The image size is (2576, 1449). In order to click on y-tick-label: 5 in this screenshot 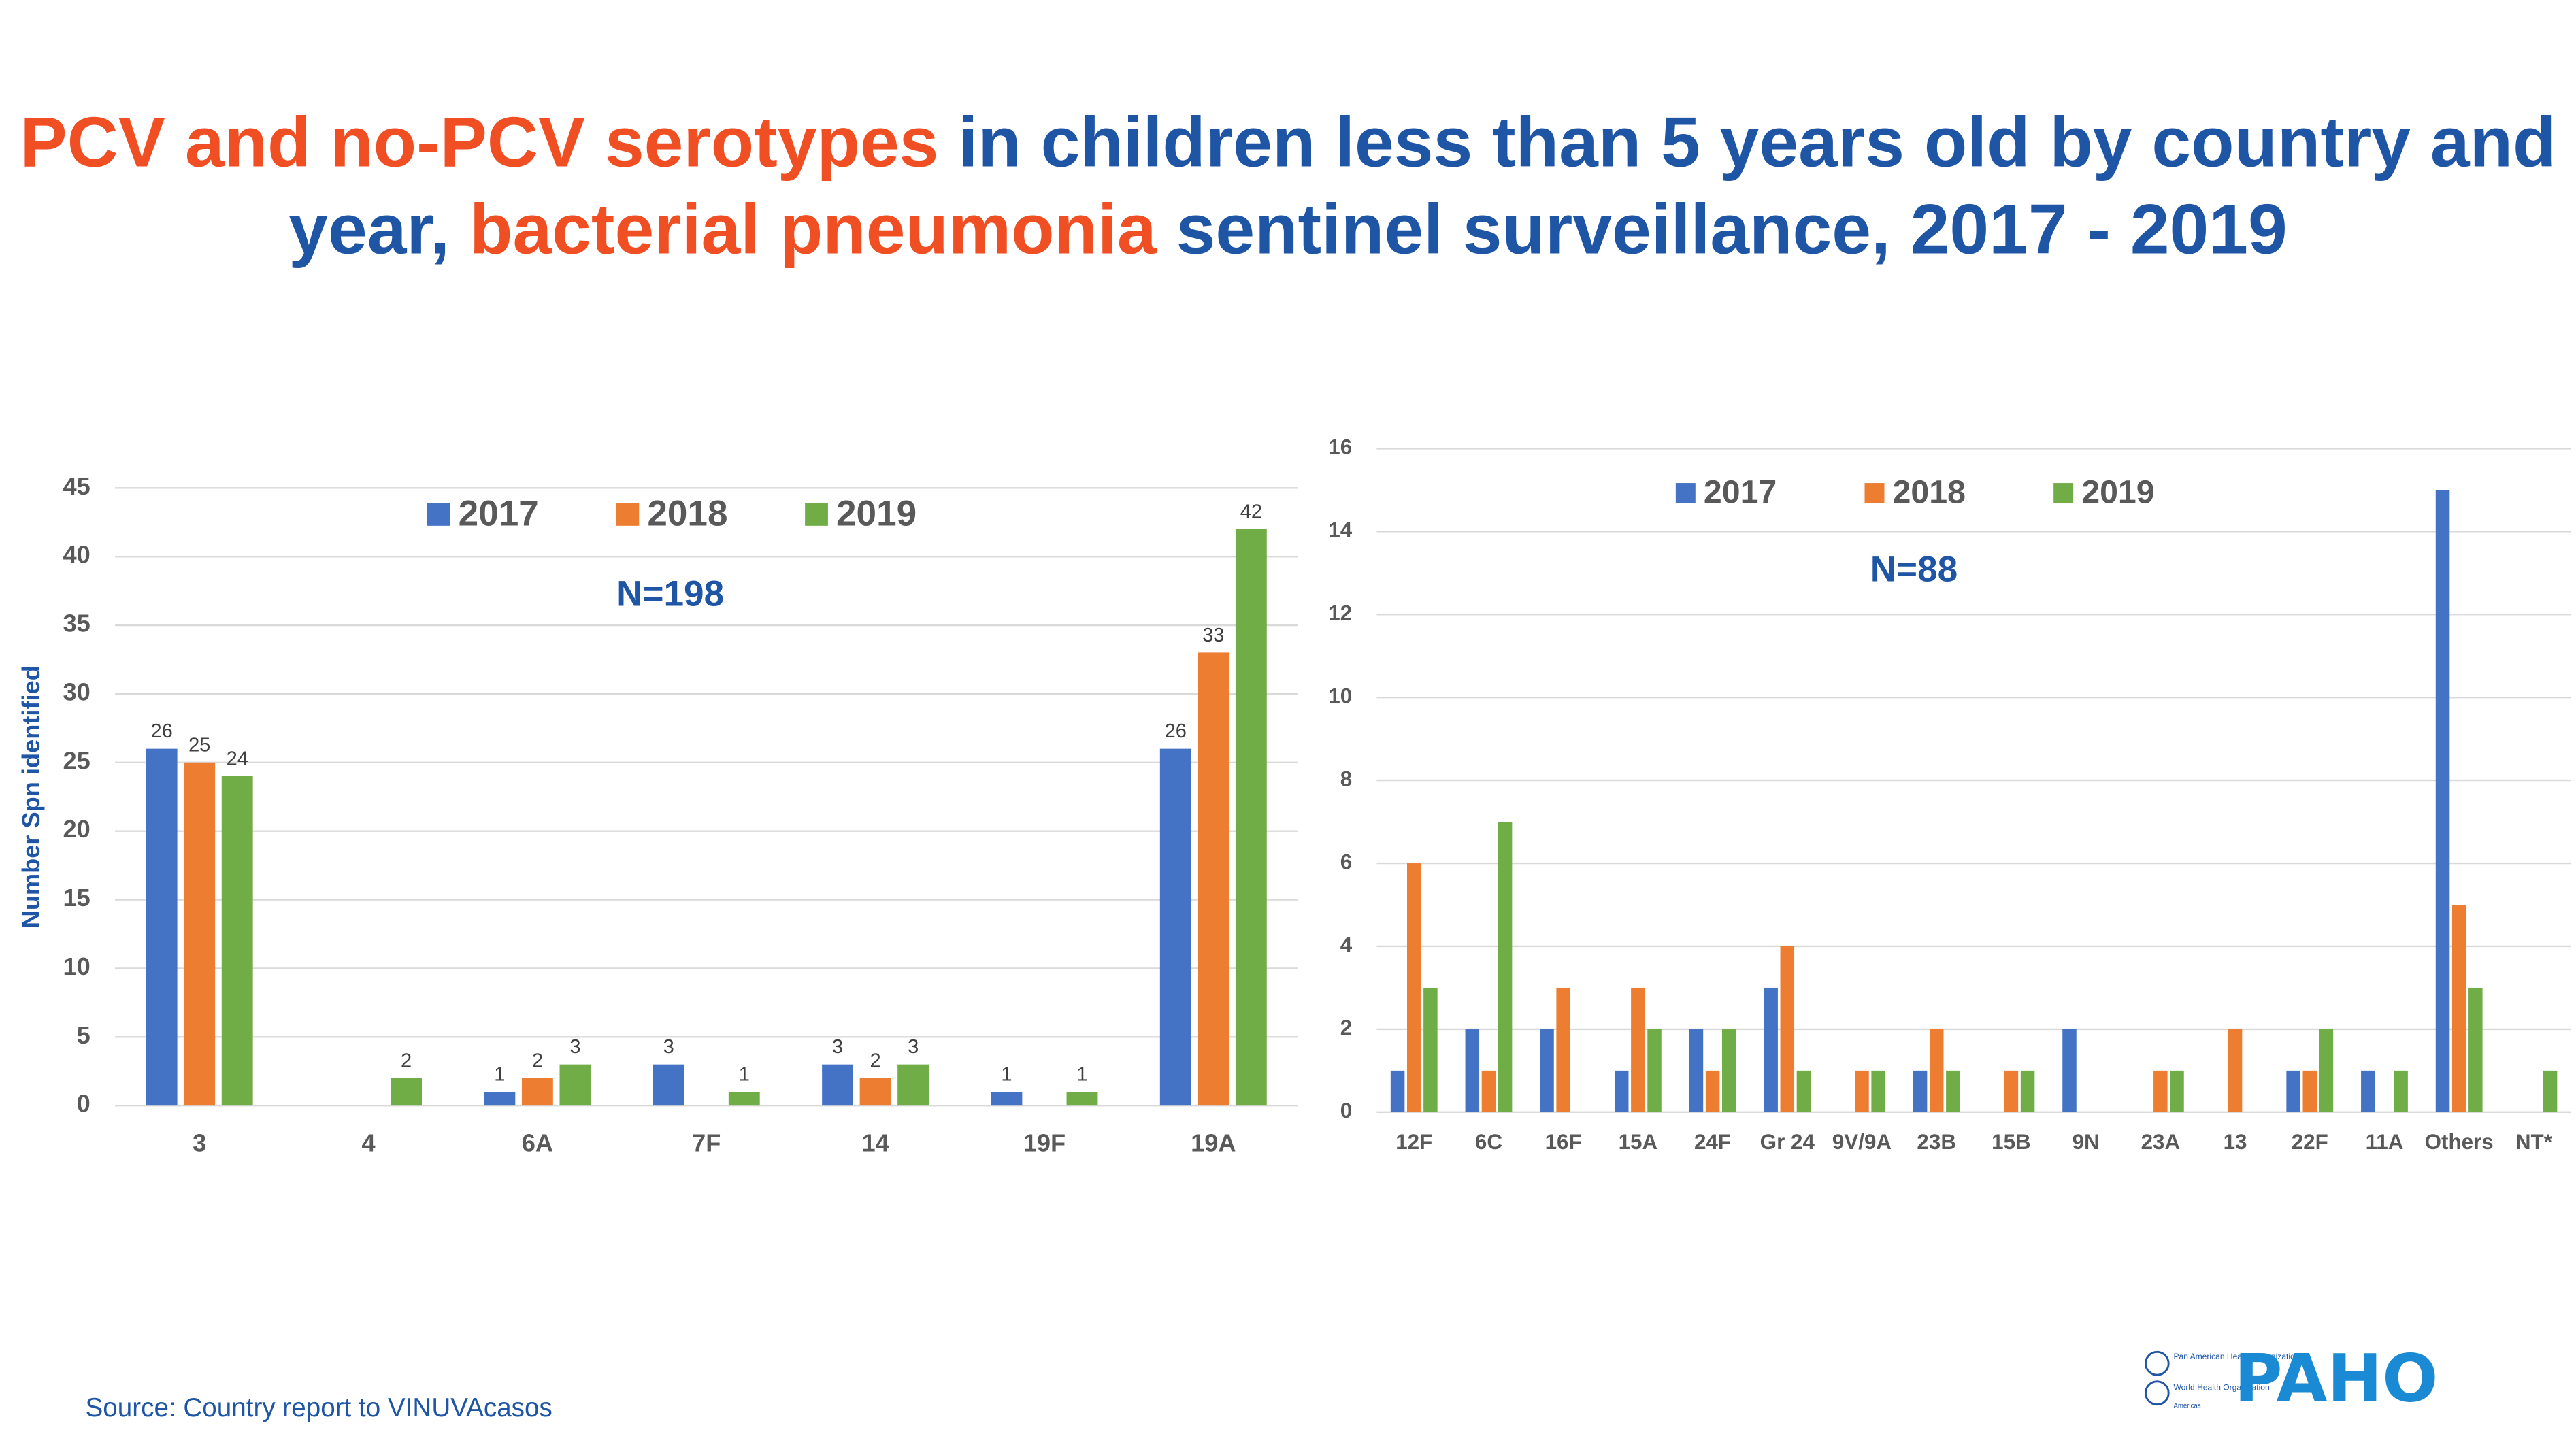, I will do `click(84, 1035)`.